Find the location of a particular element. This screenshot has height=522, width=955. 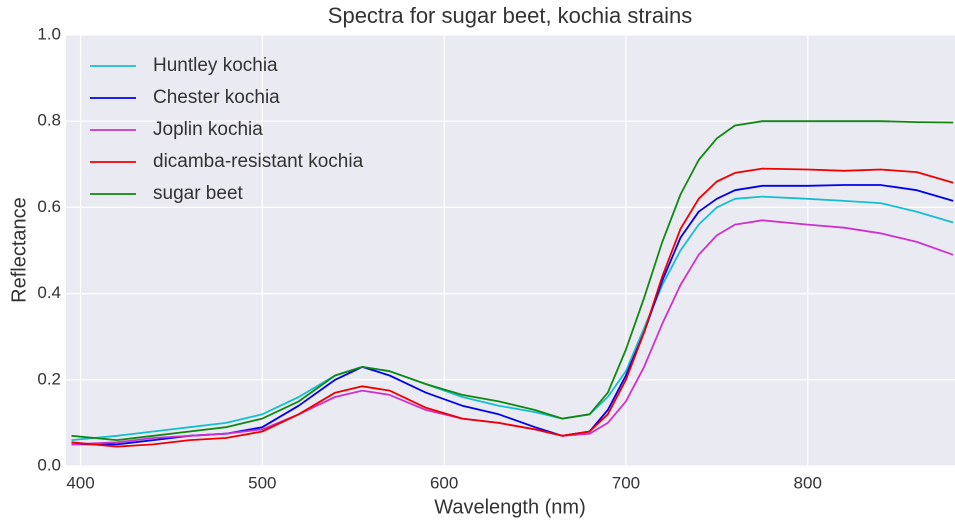

legend-label: Chester kochia is located at coordinates (216, 97).